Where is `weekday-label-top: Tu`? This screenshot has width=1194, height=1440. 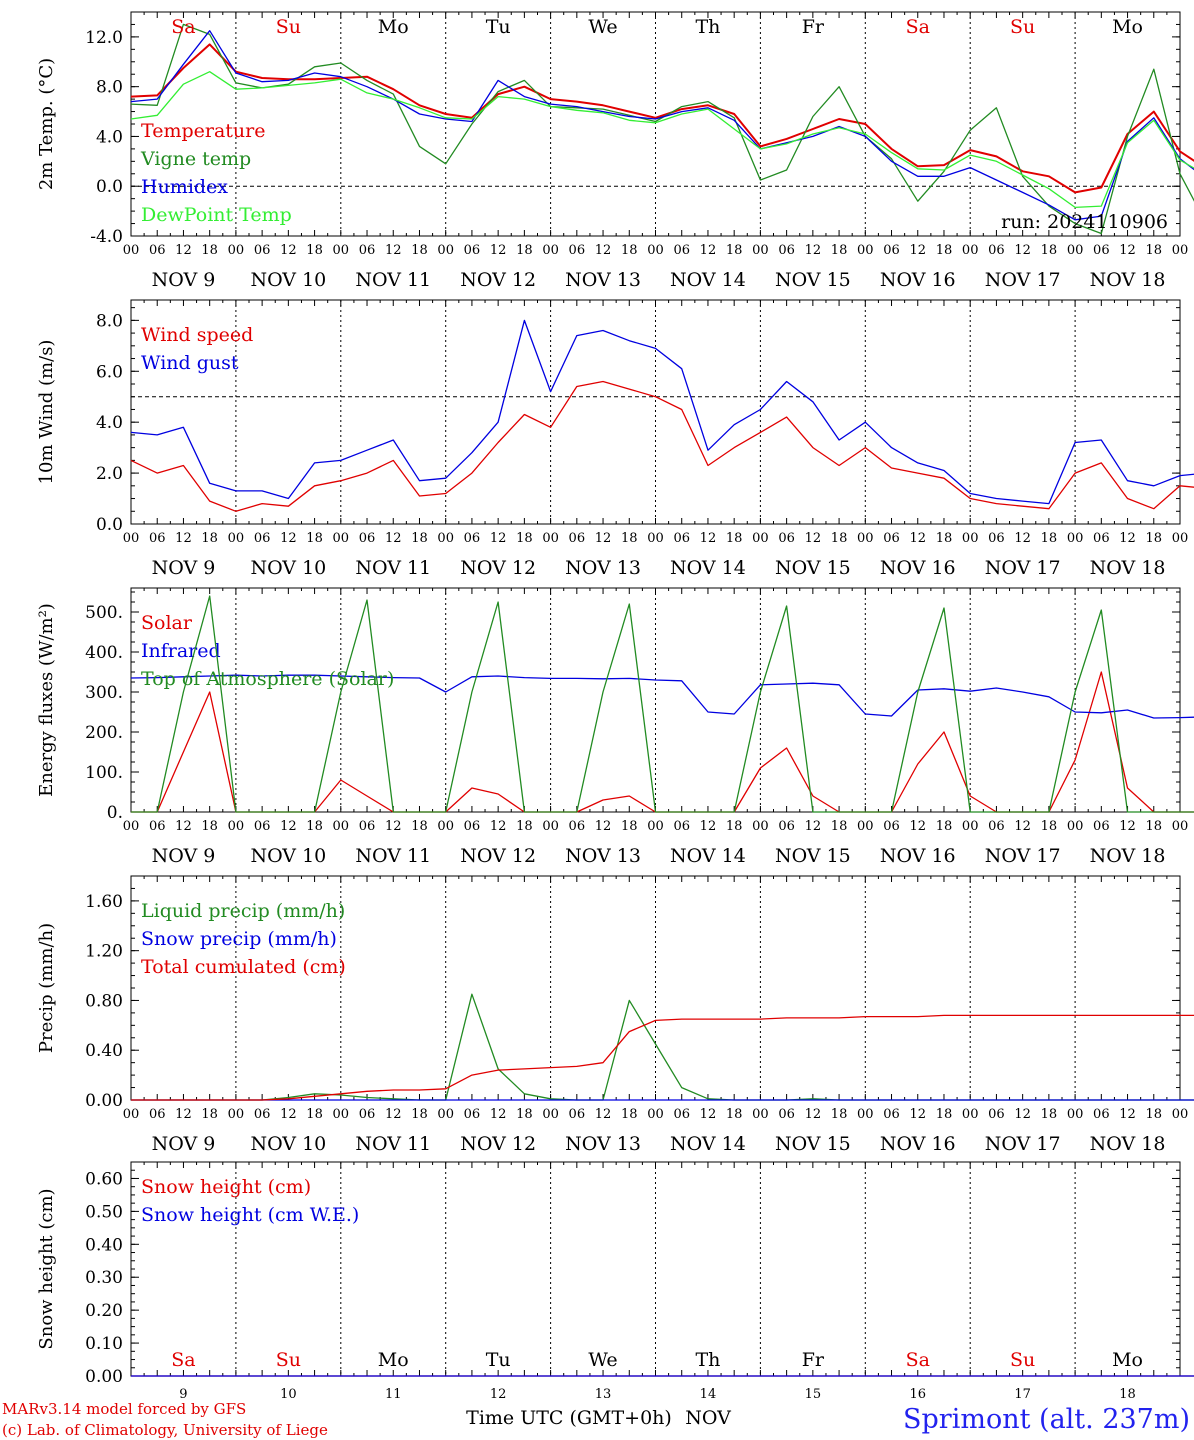 weekday-label-top: Tu is located at coordinates (498, 27).